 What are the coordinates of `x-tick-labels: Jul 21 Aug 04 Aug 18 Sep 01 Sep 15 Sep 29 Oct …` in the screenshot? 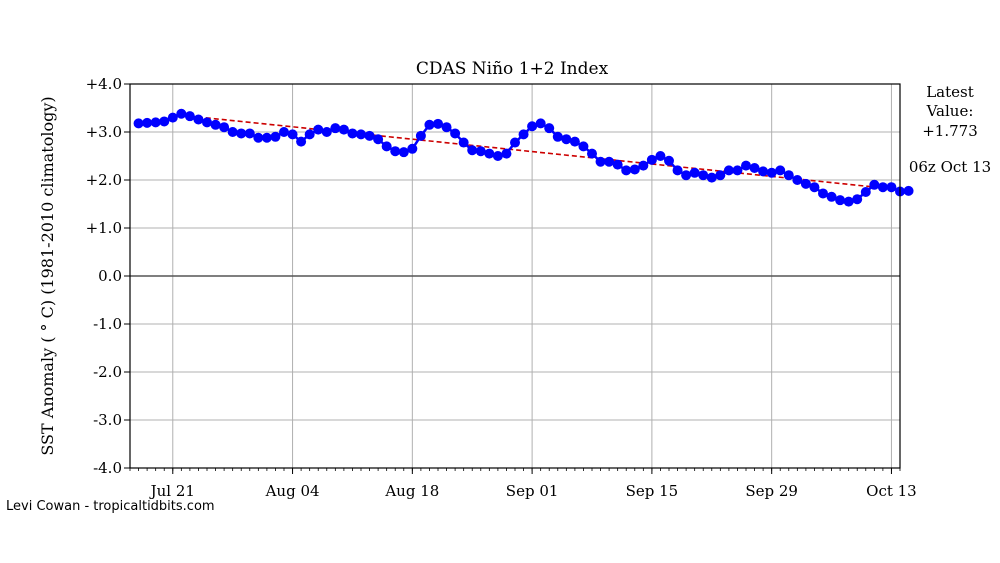 It's located at (533, 491).